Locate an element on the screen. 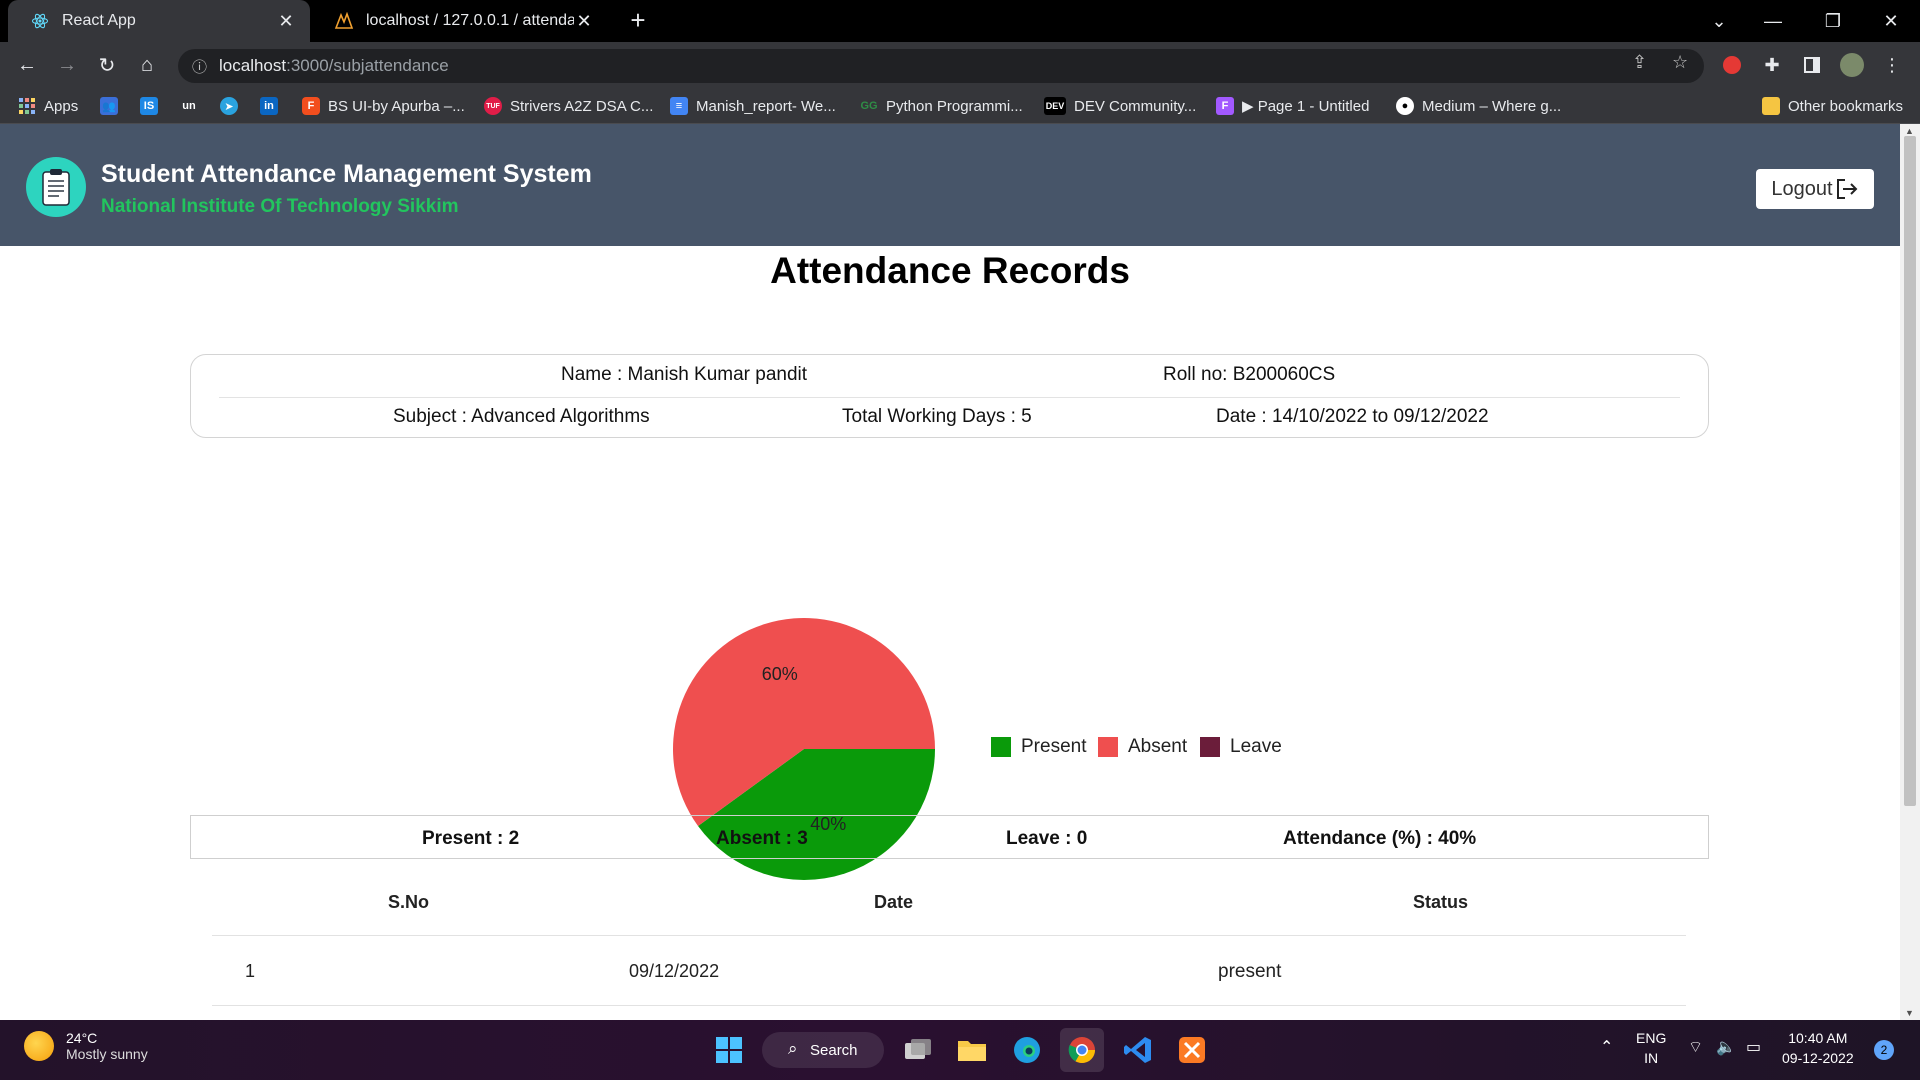 This screenshot has width=1920, height=1080. profile-avatar is located at coordinates (1852, 65).